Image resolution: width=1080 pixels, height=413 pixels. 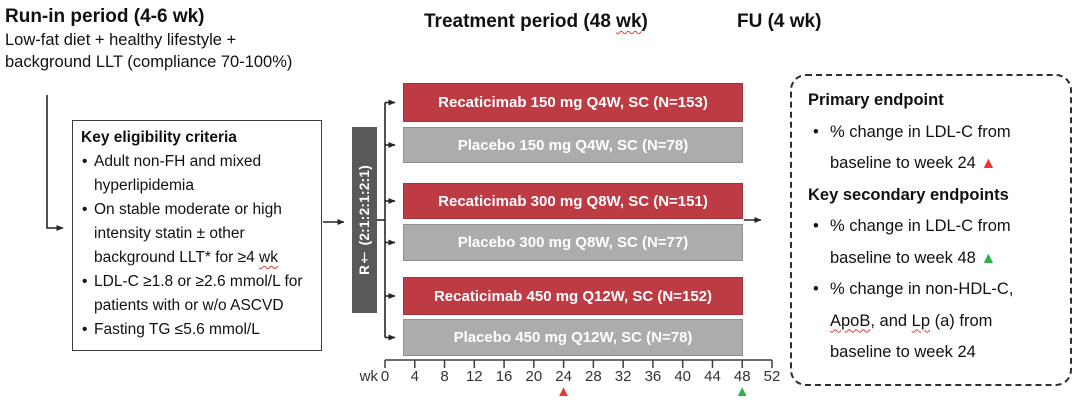 I want to click on arm-bar-placebo-450: Placebo 450 mg Q12W, SC (N=78), so click(x=573, y=337).